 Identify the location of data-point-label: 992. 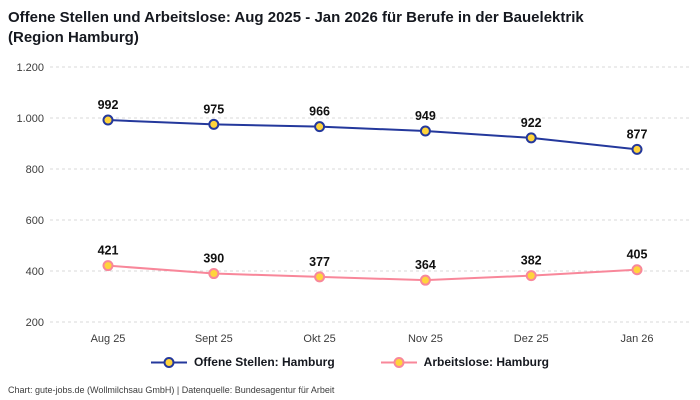
(108, 105).